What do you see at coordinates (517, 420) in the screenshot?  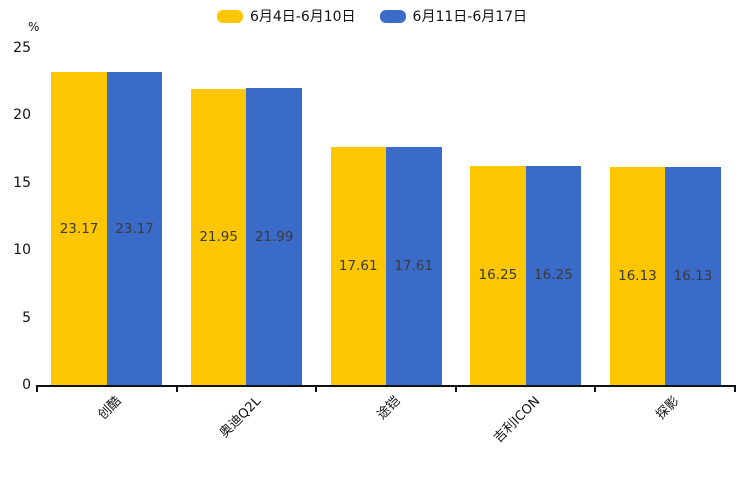 I see `x-category-label: 吉利ICON` at bounding box center [517, 420].